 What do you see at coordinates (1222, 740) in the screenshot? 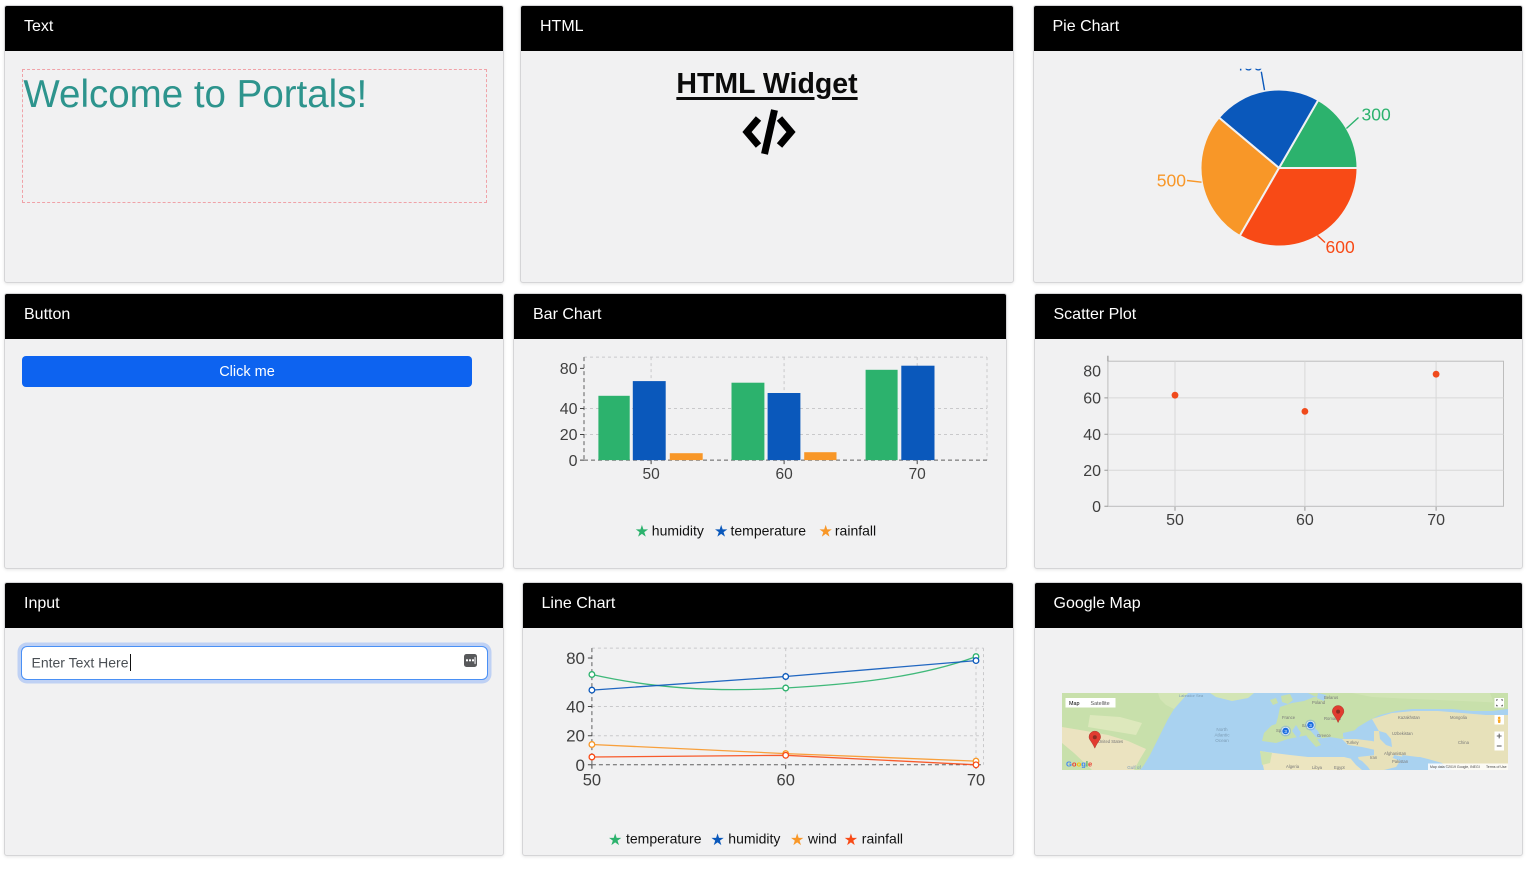
I see `svg-text: Ocean` at bounding box center [1222, 740].